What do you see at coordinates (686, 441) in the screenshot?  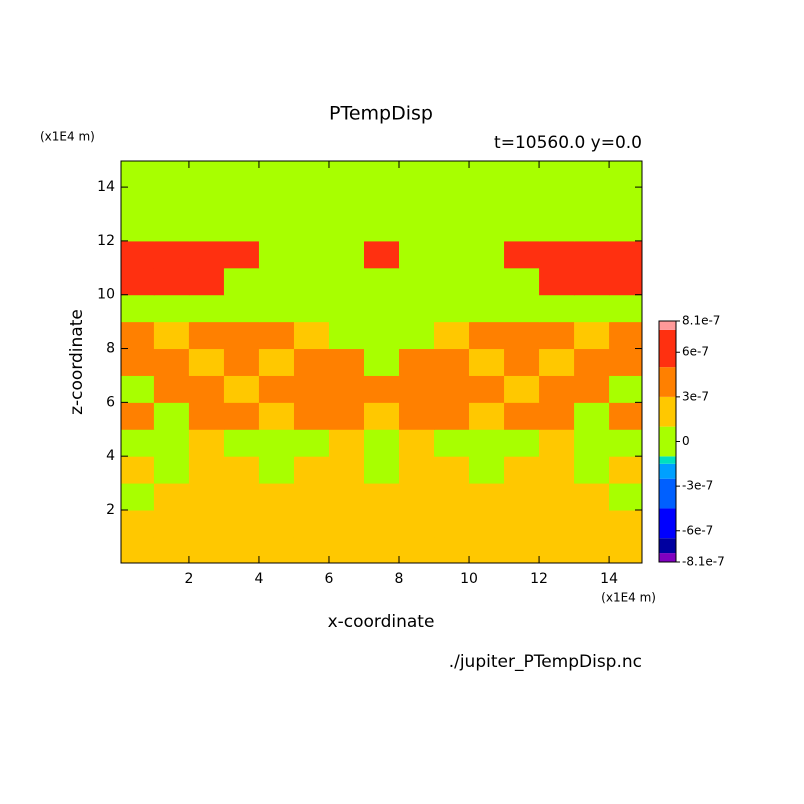 I see `colorbar-tick-label: 0` at bounding box center [686, 441].